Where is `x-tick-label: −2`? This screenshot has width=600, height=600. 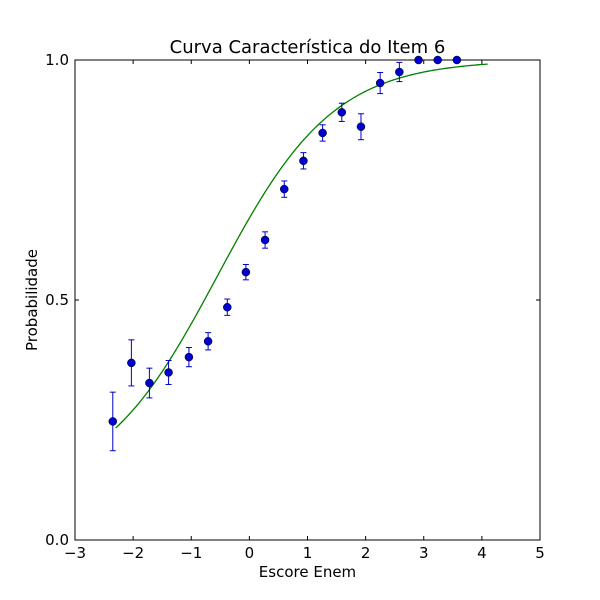 x-tick-label: −2 is located at coordinates (133, 553).